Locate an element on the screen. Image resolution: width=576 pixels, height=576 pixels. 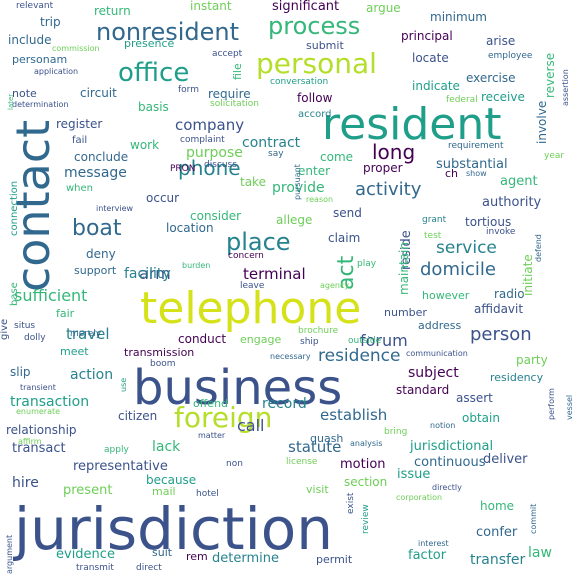
word: commission is located at coordinates (76, 48).